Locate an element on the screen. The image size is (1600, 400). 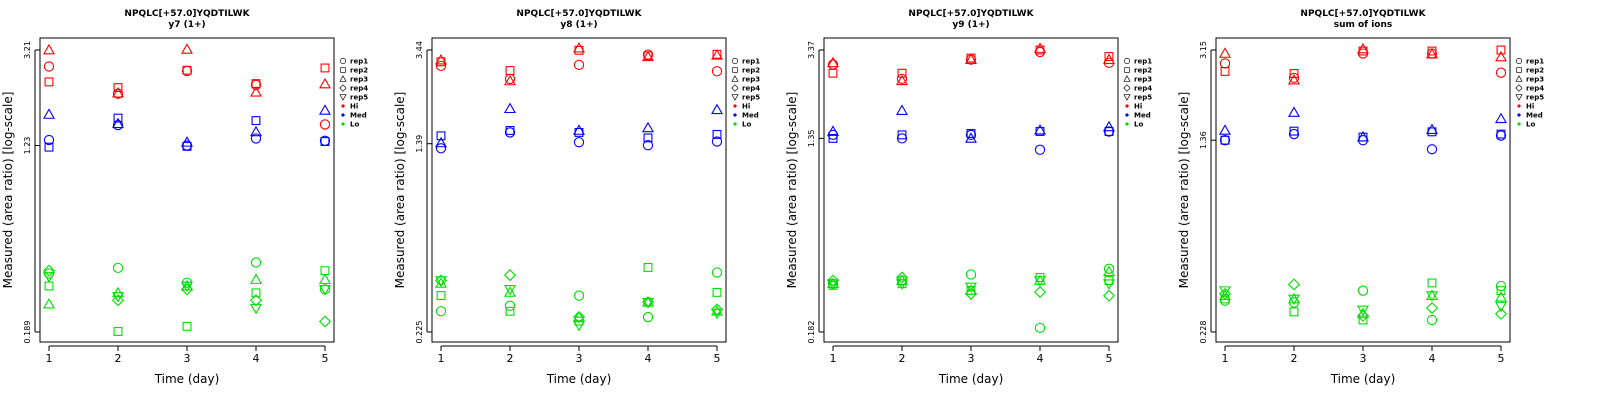
legend-label: rep4 is located at coordinates (359, 89).